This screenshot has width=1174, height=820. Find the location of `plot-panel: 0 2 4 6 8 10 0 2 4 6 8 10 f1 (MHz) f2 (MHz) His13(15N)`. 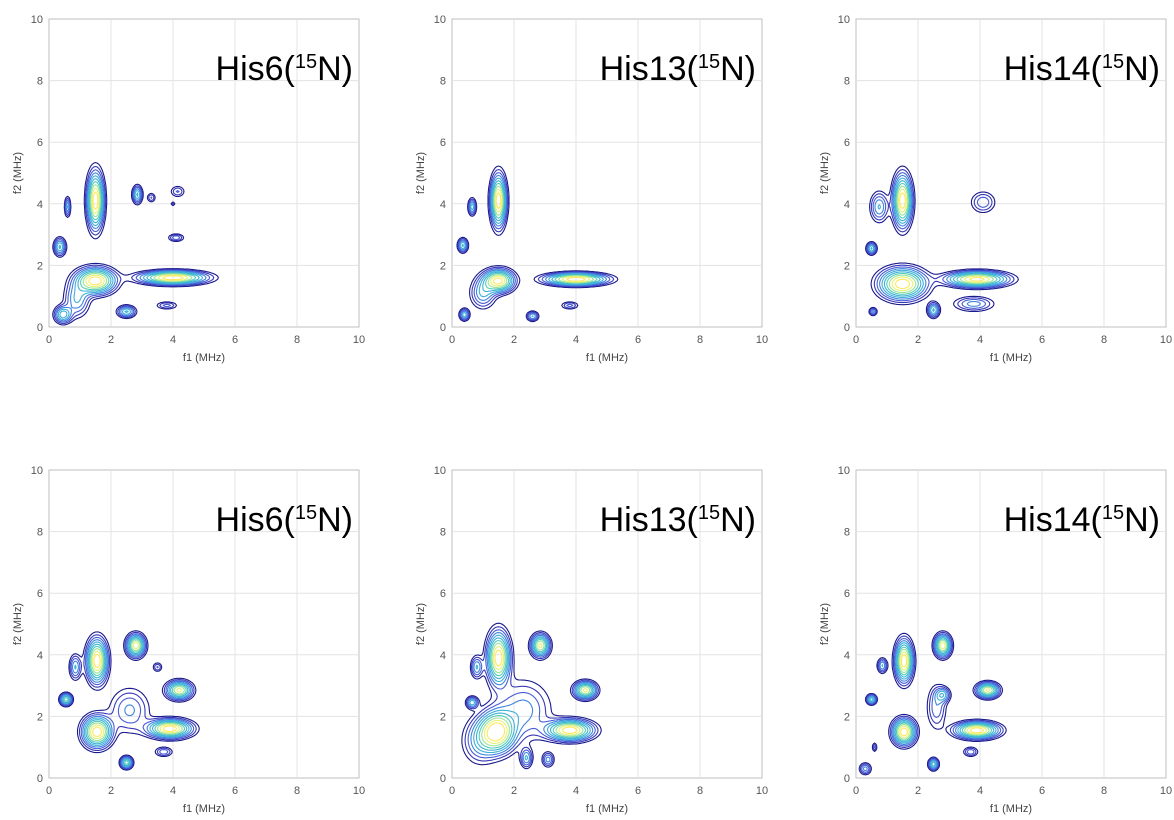

plot-panel: 0 2 4 6 8 10 0 2 4 6 8 10 f1 (MHz) f2 (MHz) His13(15N) is located at coordinates (591, 189).